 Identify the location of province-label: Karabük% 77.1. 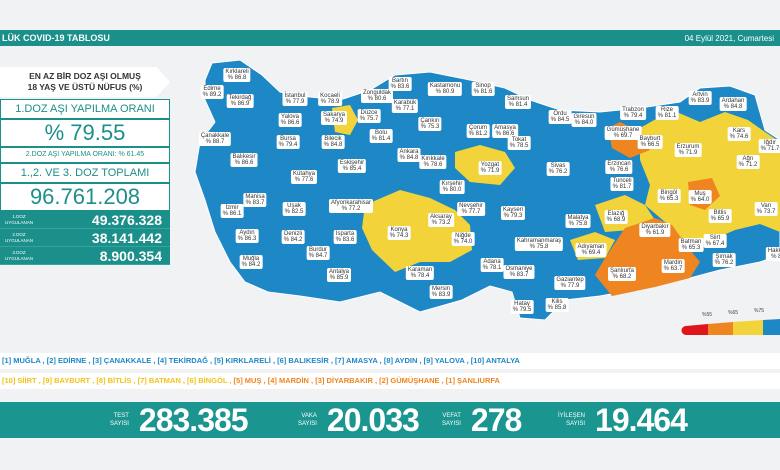
(405, 106).